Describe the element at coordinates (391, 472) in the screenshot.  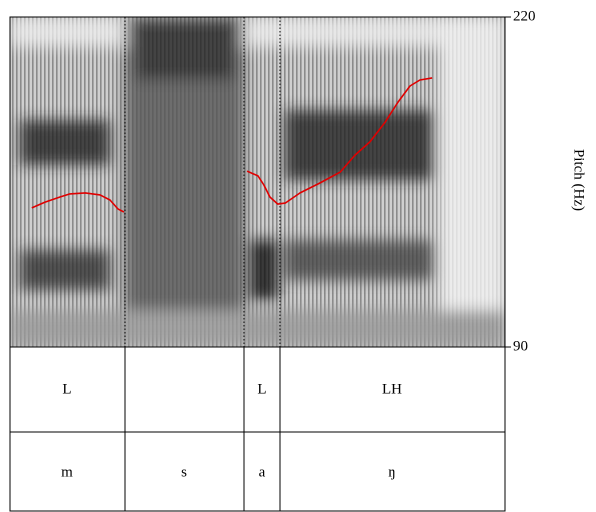
I see `tier-label: ŋ` at that location.